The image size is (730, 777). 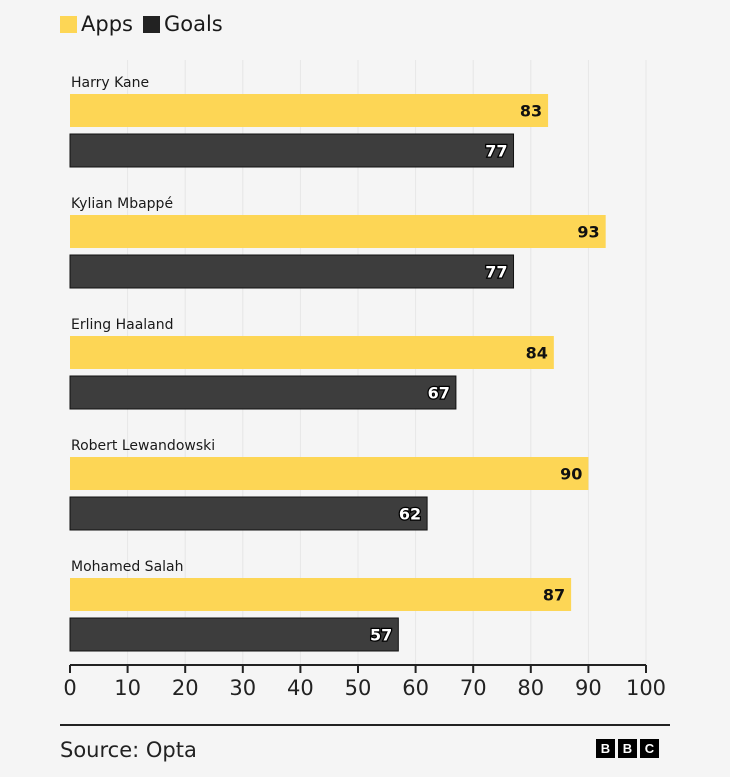 I want to click on category-label: Harry Kane, so click(x=110, y=83).